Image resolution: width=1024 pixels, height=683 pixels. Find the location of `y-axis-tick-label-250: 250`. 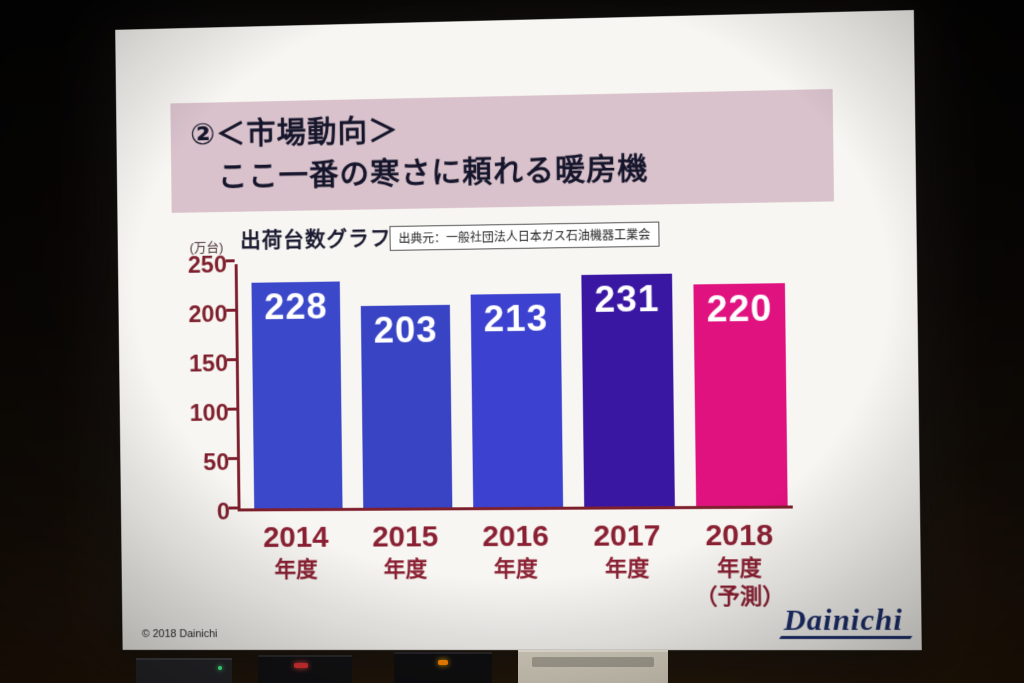

y-axis-tick-label-250: 250 is located at coordinates (207, 265).